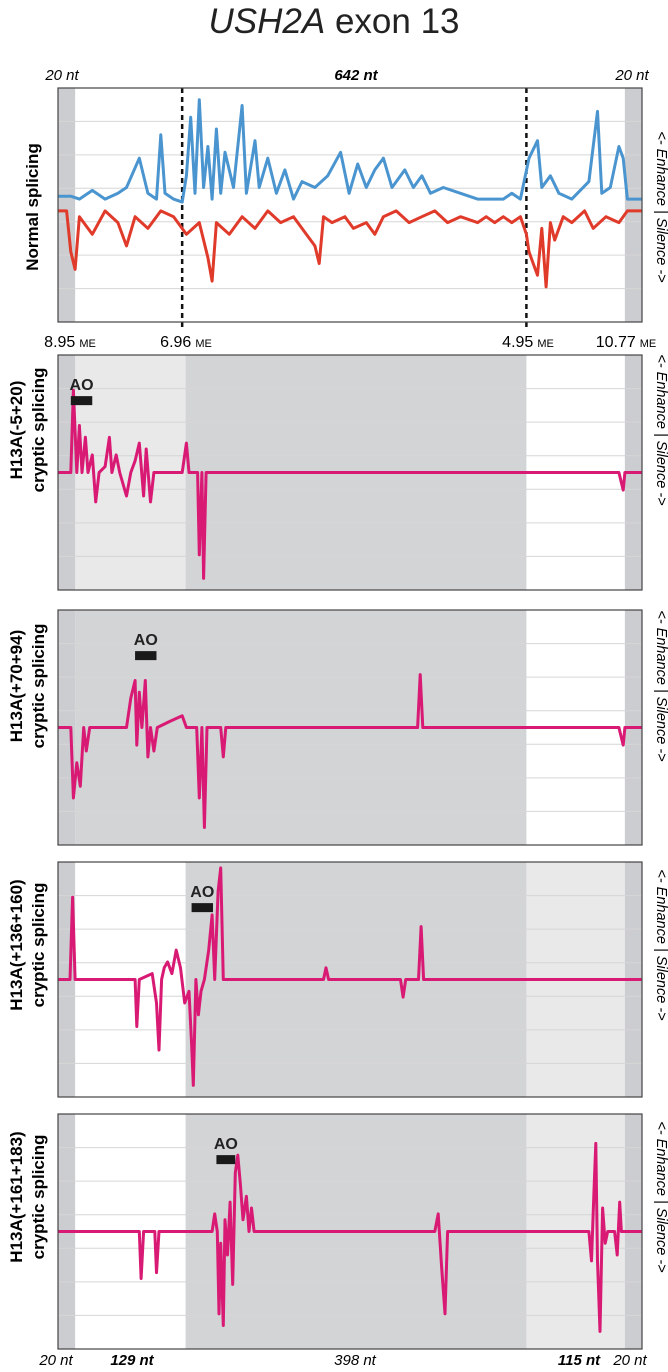 Image resolution: width=668 pixels, height=1372 pixels. Describe the element at coordinates (38, 945) in the screenshot. I see `panel-3-ylabel-line2: cryptic splicing` at that location.